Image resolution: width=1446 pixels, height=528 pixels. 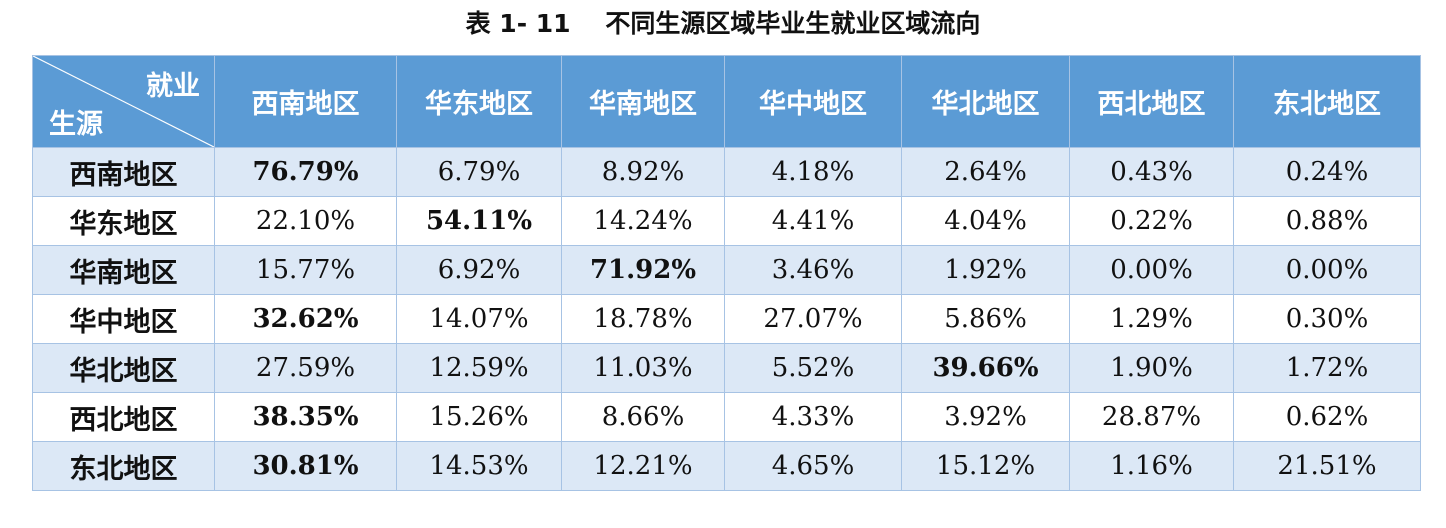 What do you see at coordinates (123, 417) in the screenshot?
I see `row-header: 西北地区` at bounding box center [123, 417].